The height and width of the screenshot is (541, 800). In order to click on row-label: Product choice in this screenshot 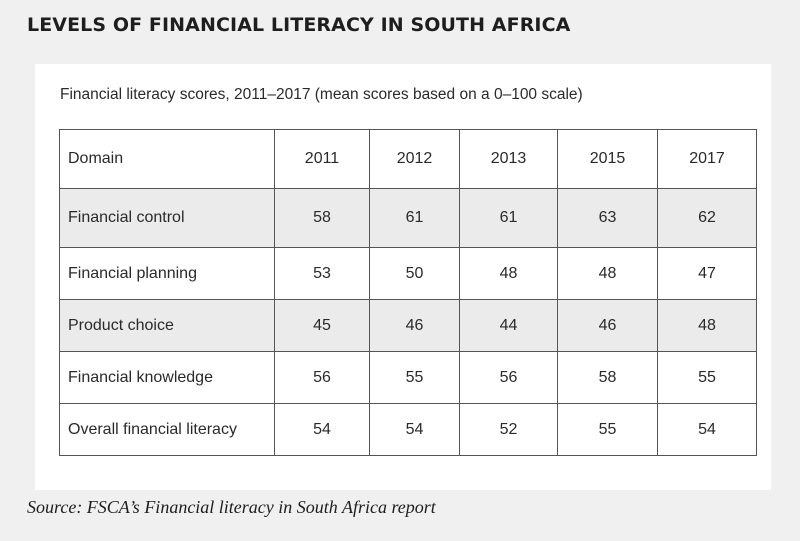, I will do `click(167, 325)`.